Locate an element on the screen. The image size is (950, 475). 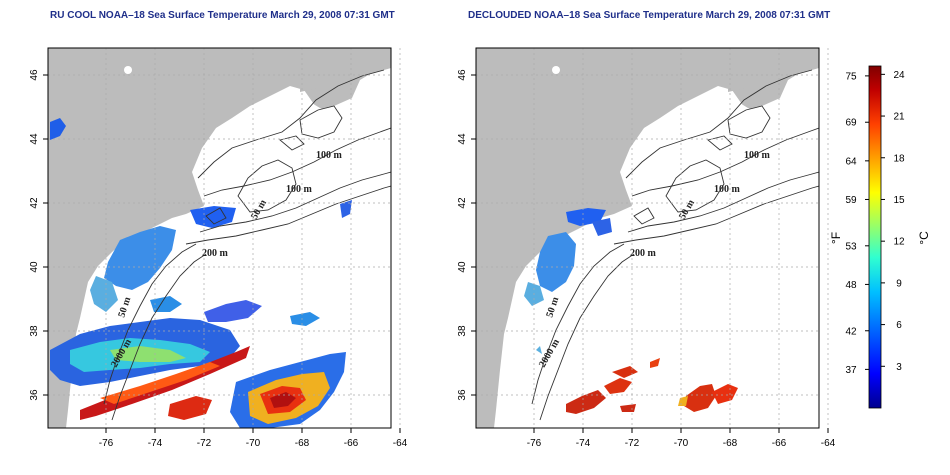
colorbar-gradient is located at coordinates (875, 237).